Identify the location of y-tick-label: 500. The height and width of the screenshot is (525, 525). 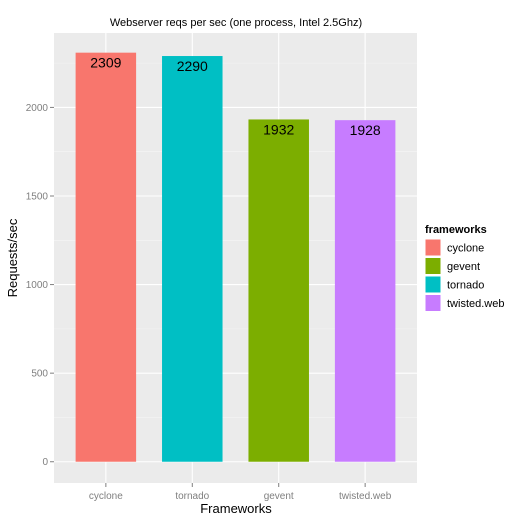
(39, 374).